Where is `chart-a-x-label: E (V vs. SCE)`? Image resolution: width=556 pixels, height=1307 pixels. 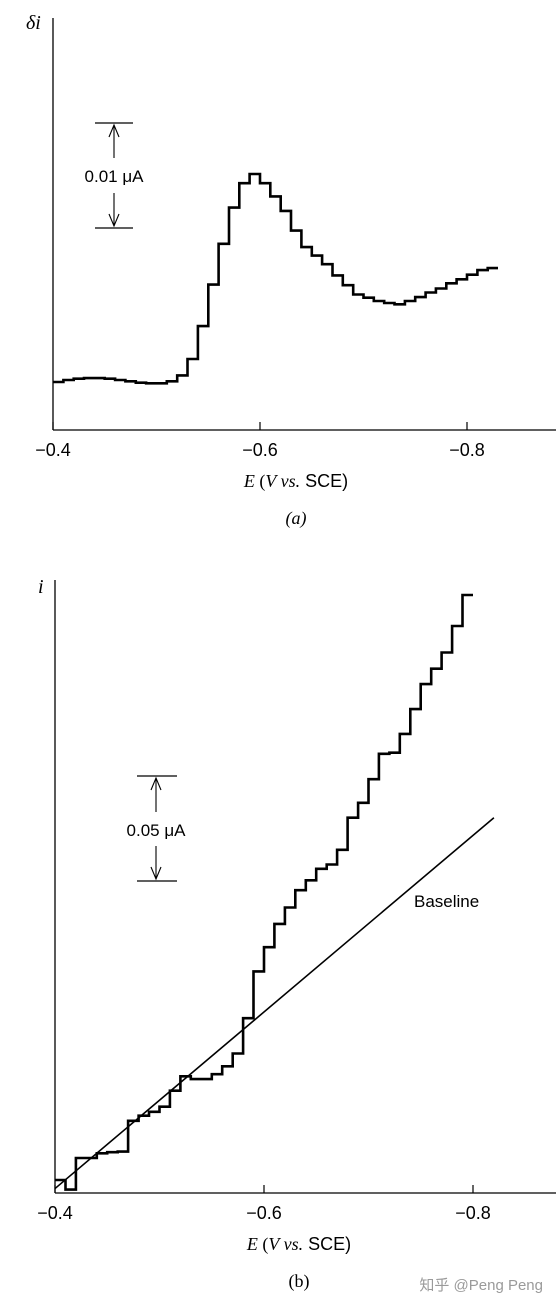
chart-a-x-label: E (V vs. SCE) is located at coordinates (295, 481).